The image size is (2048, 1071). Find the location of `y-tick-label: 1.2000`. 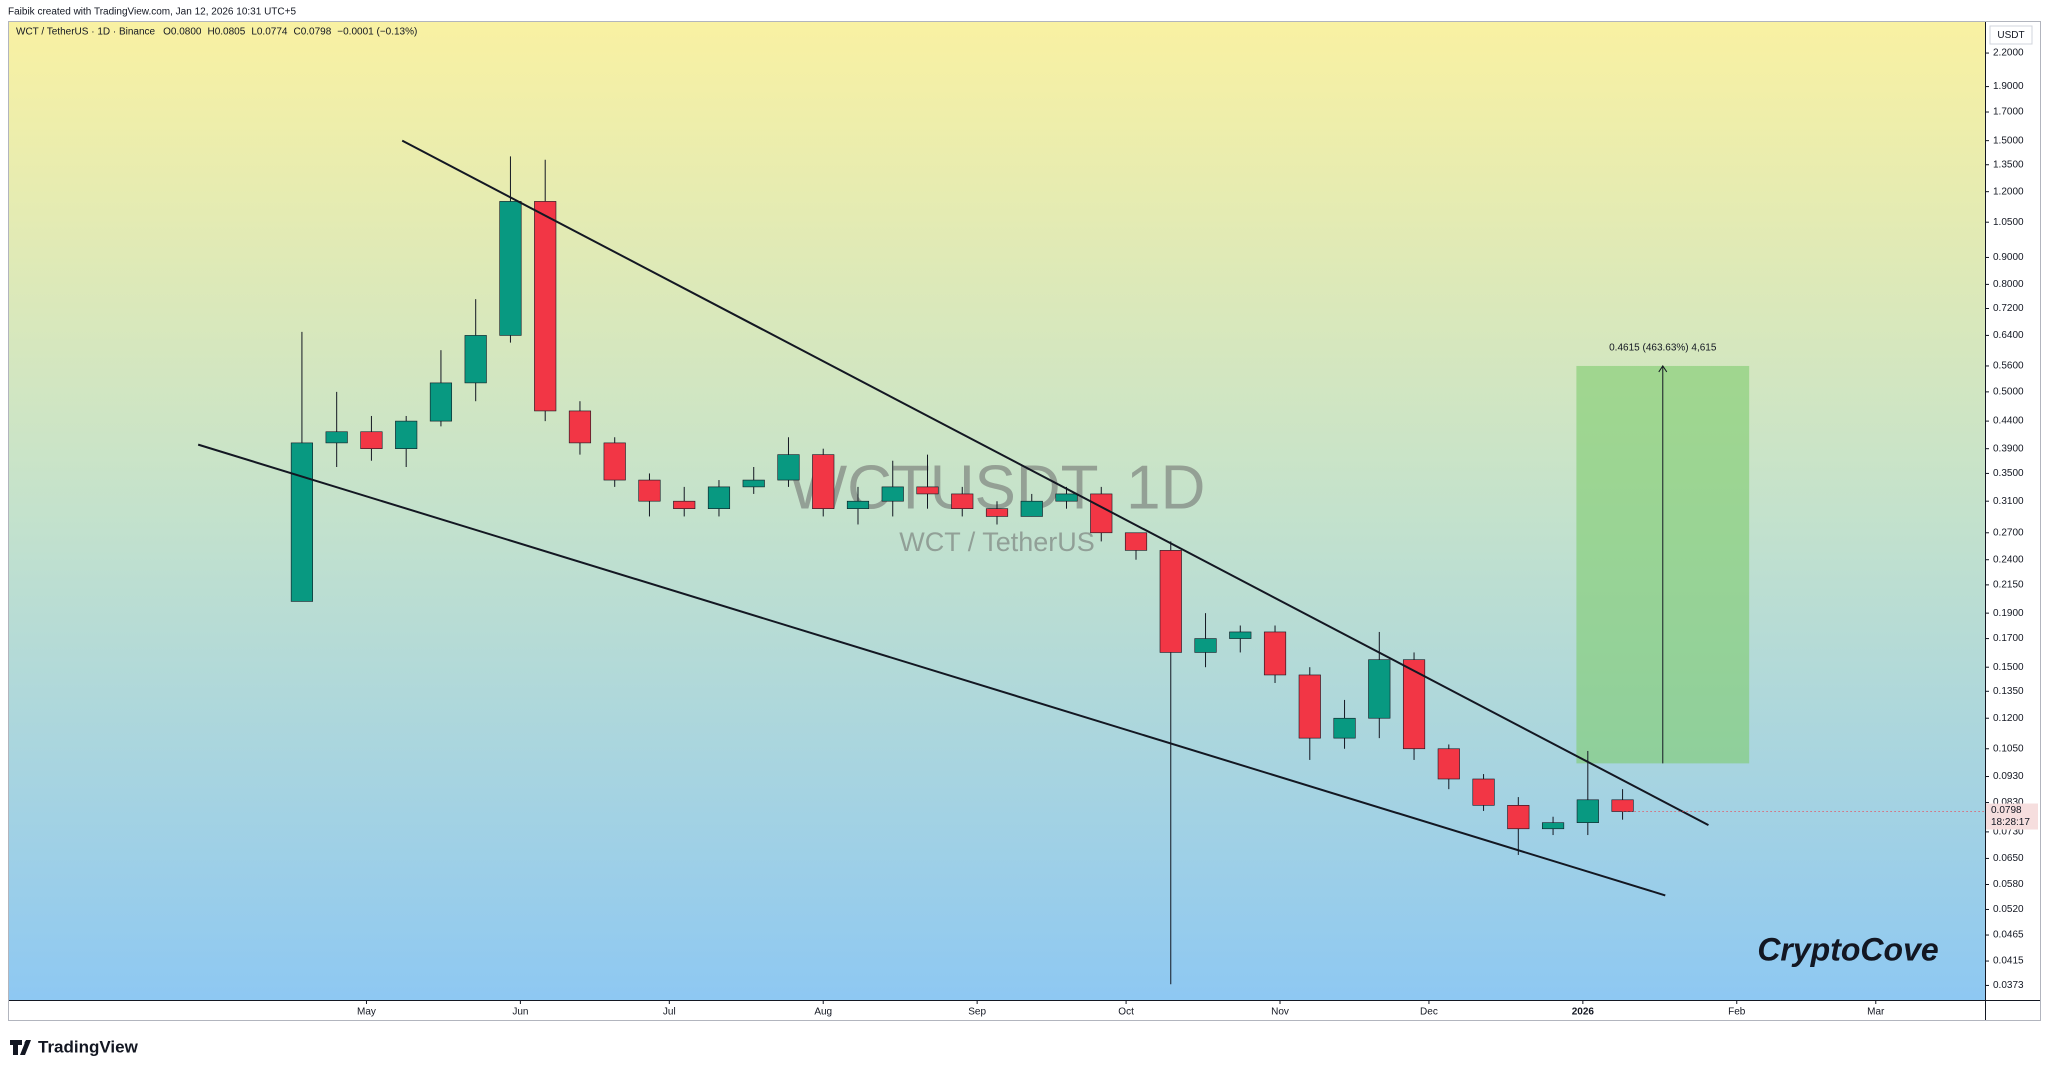

y-tick-label: 1.2000 is located at coordinates (2008, 191).